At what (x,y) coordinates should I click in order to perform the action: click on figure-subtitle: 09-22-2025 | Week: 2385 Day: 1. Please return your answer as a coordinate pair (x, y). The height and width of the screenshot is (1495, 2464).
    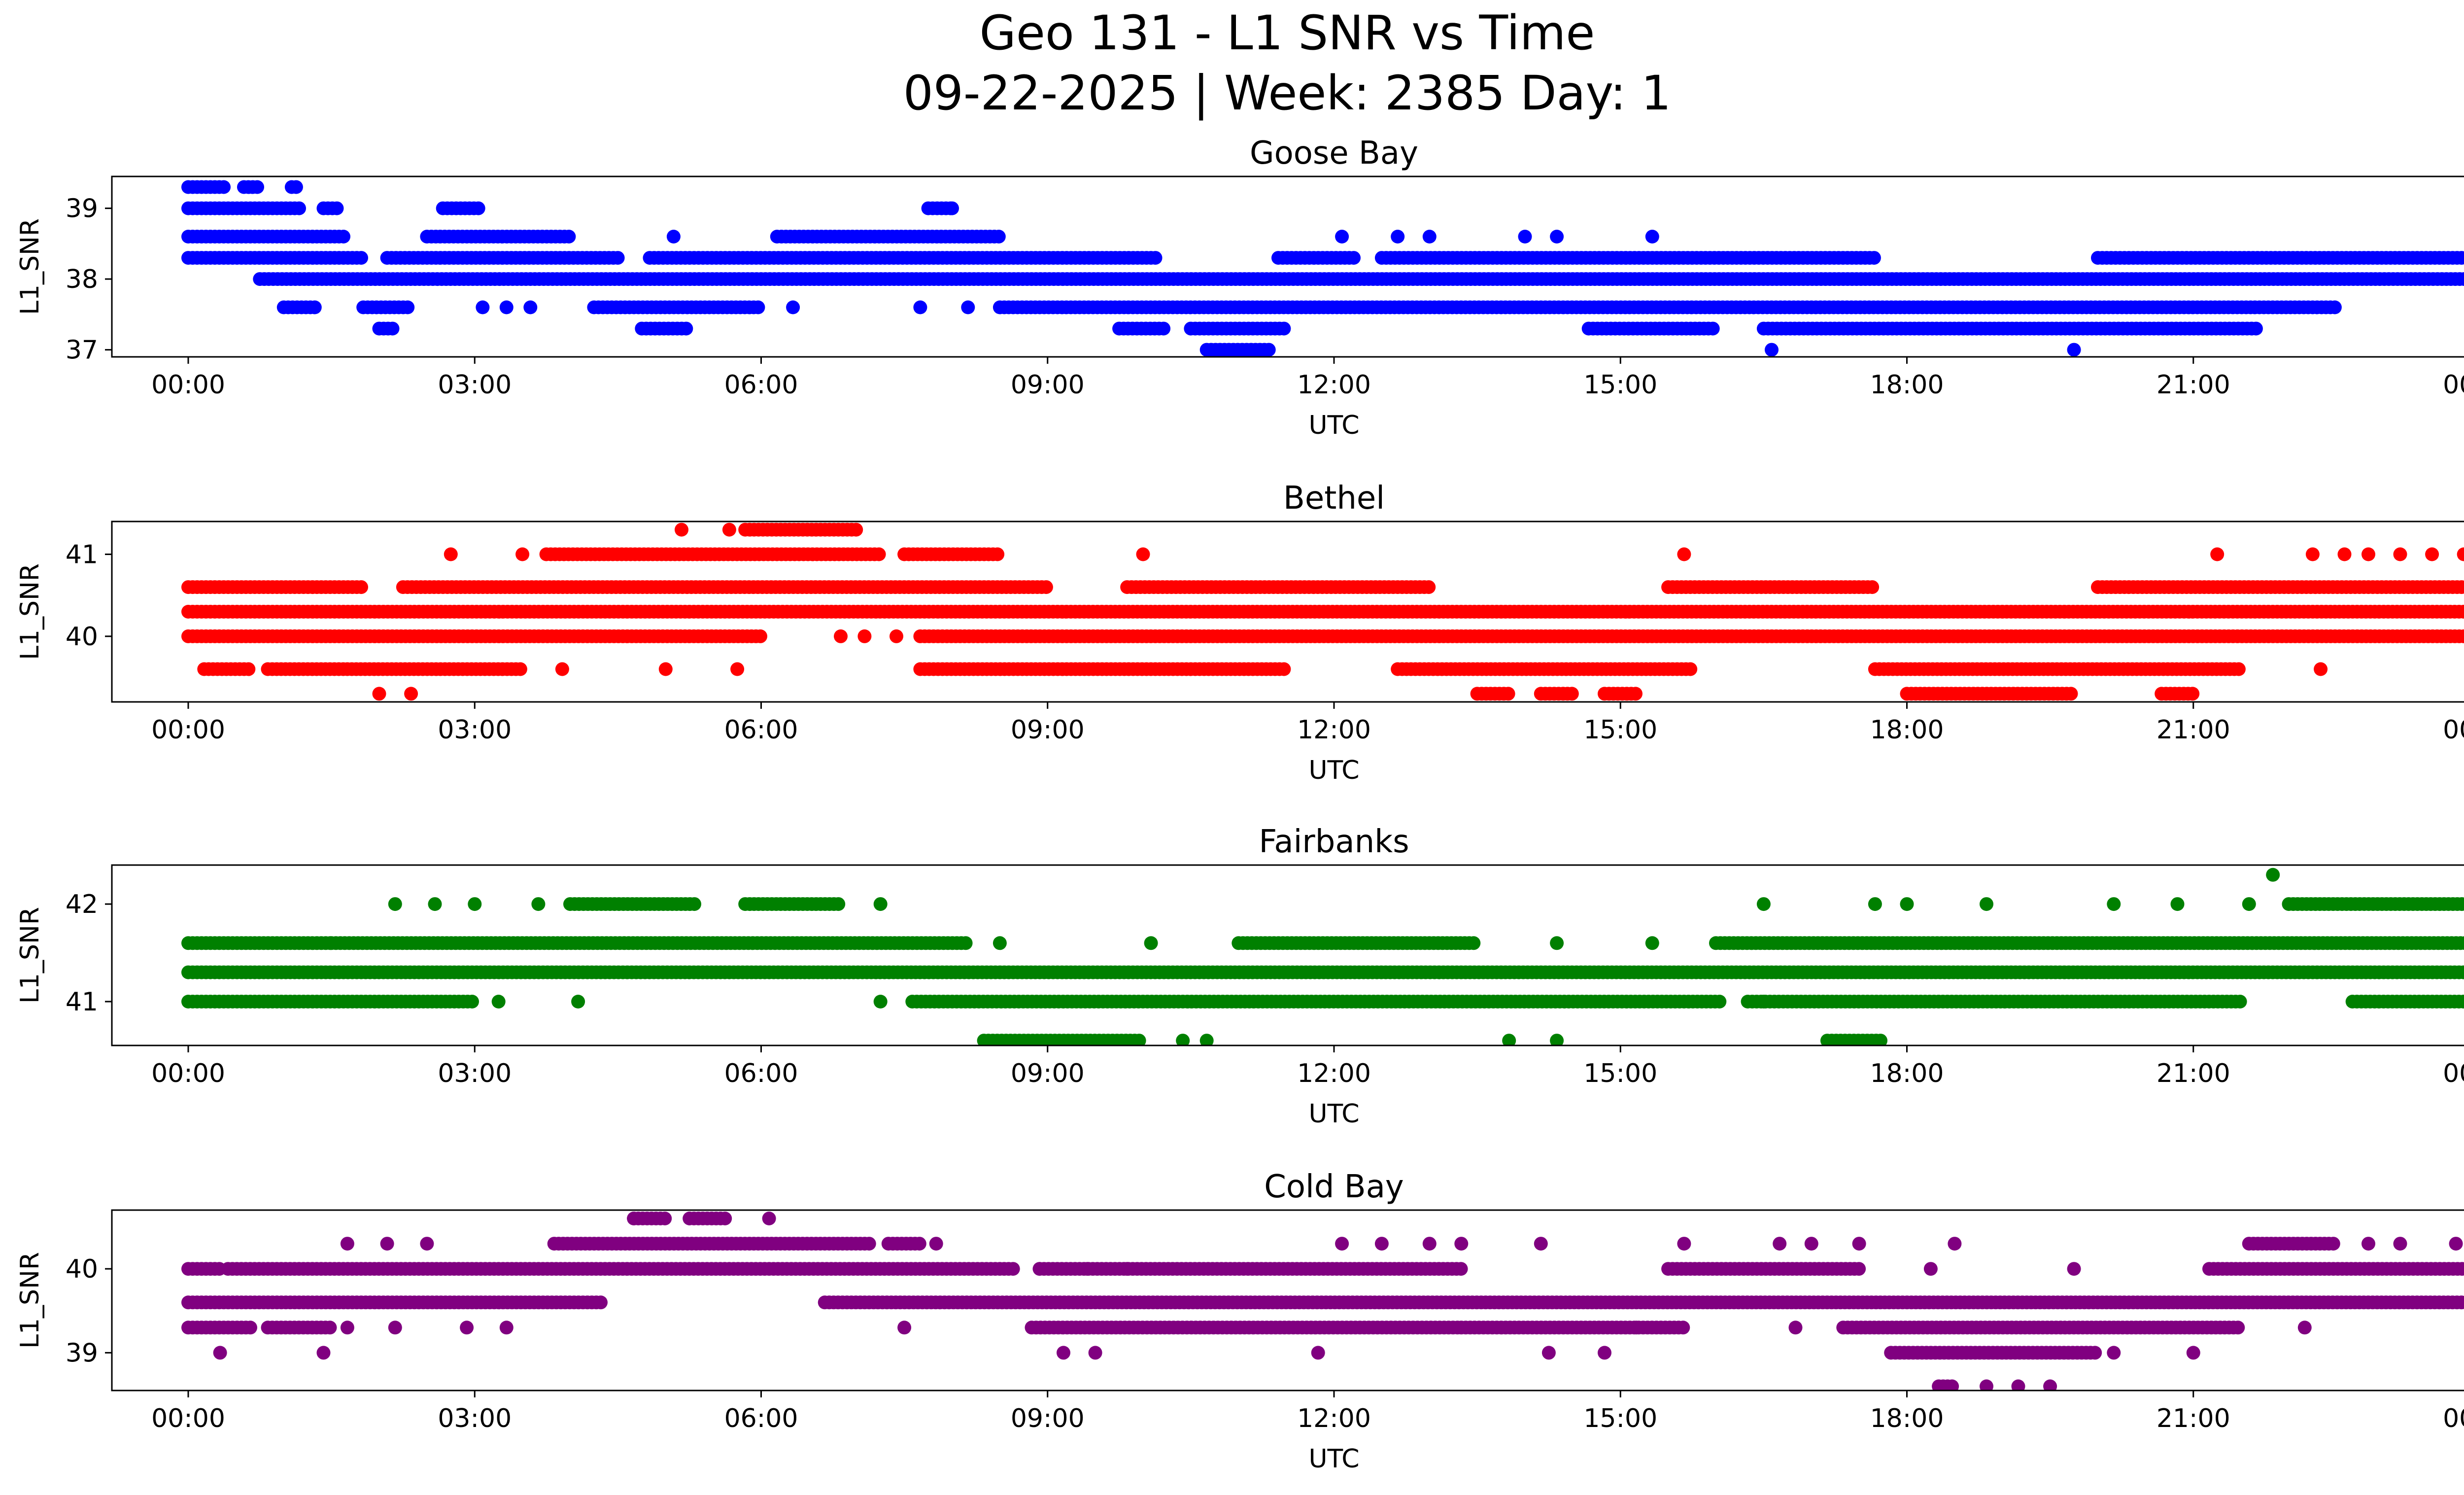
    Looking at the image, I should click on (1287, 93).